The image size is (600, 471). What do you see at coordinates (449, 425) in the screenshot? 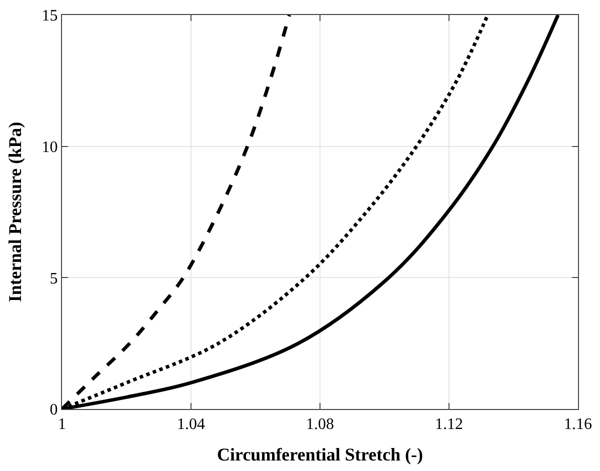
I see `x-tick-label: 1.12` at bounding box center [449, 425].